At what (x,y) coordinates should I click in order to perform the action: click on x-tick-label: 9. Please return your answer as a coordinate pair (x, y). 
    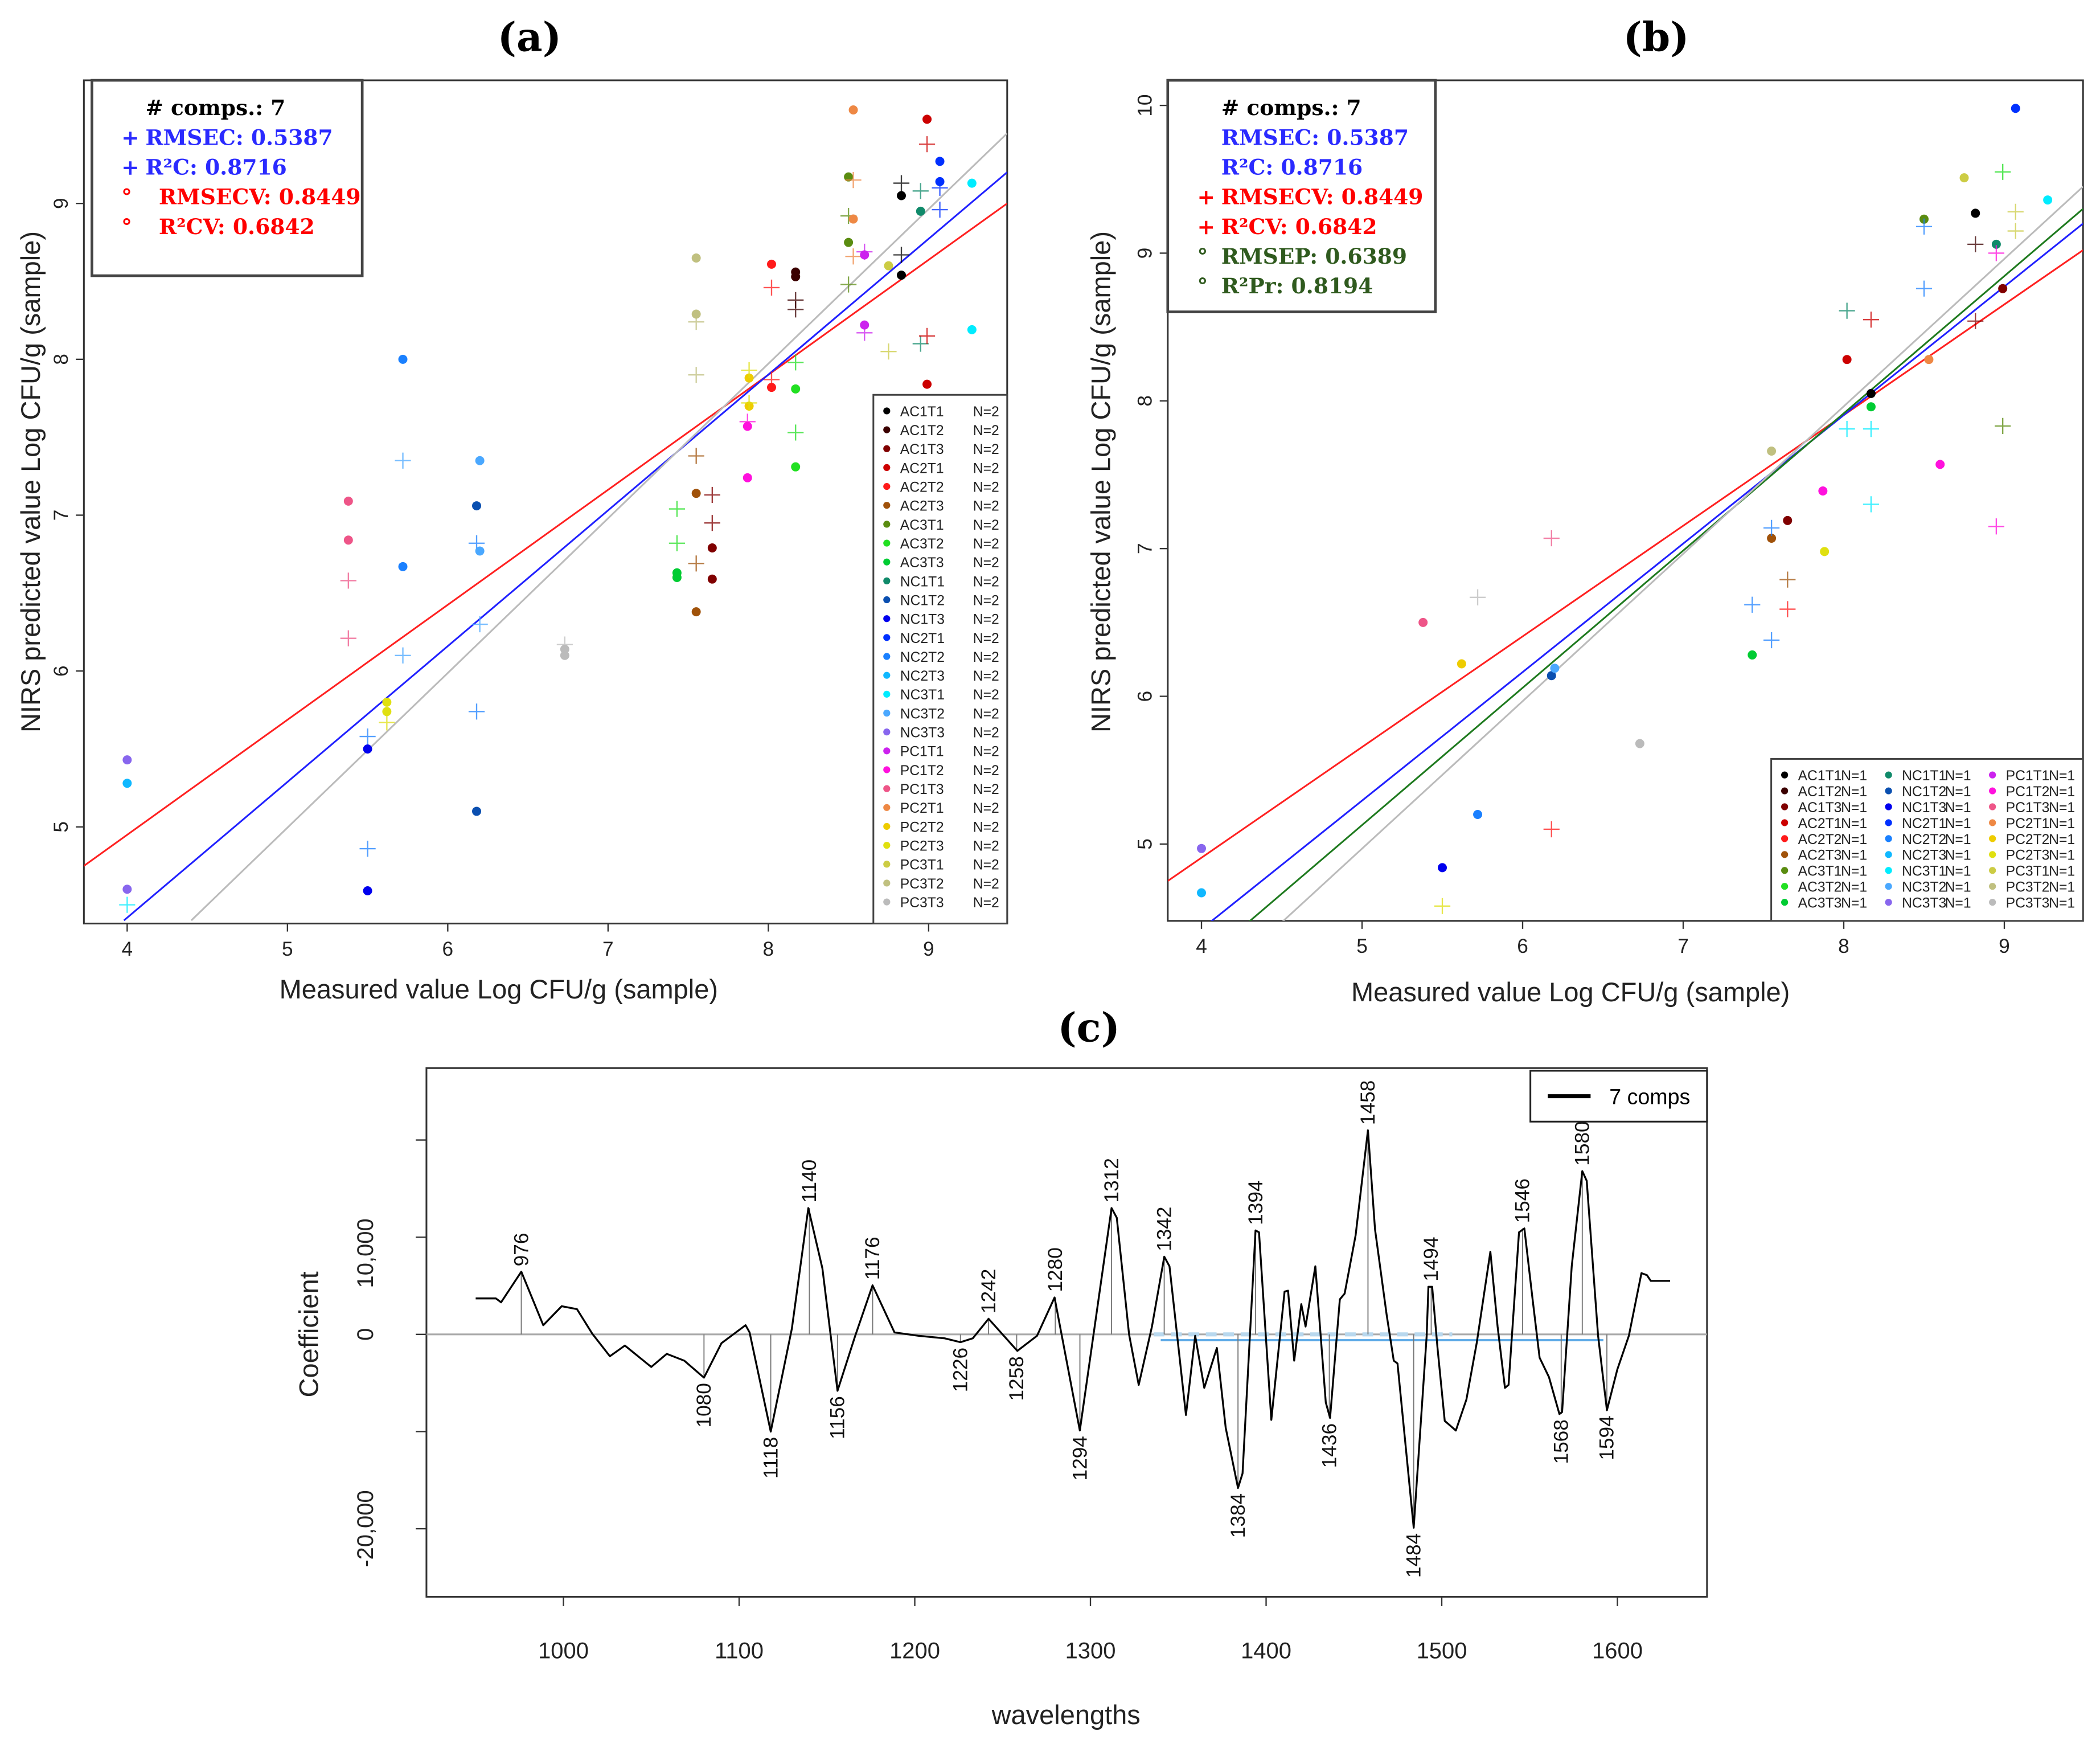
    Looking at the image, I should click on (2004, 946).